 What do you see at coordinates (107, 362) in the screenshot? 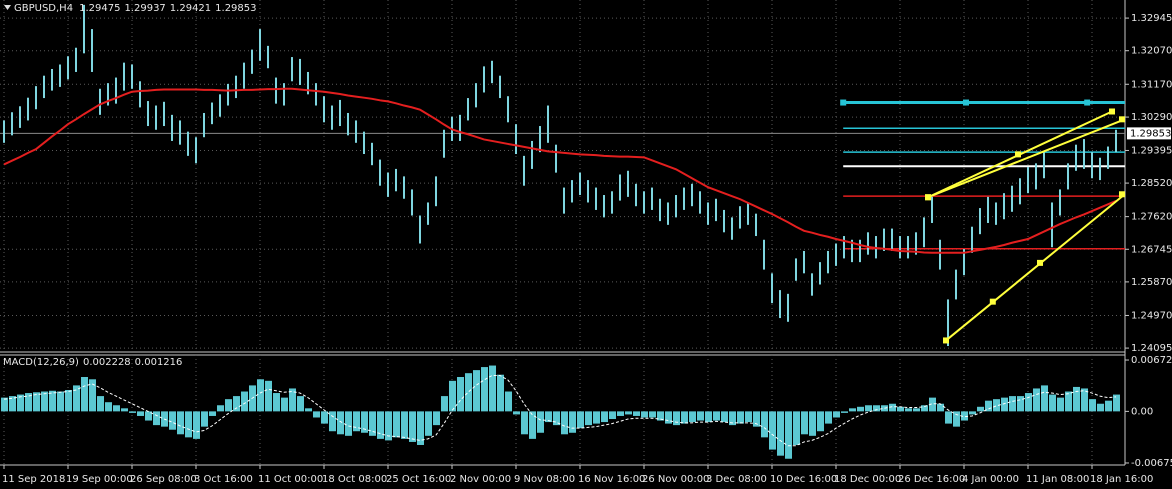
I see `indicator-main: 0.002228` at bounding box center [107, 362].